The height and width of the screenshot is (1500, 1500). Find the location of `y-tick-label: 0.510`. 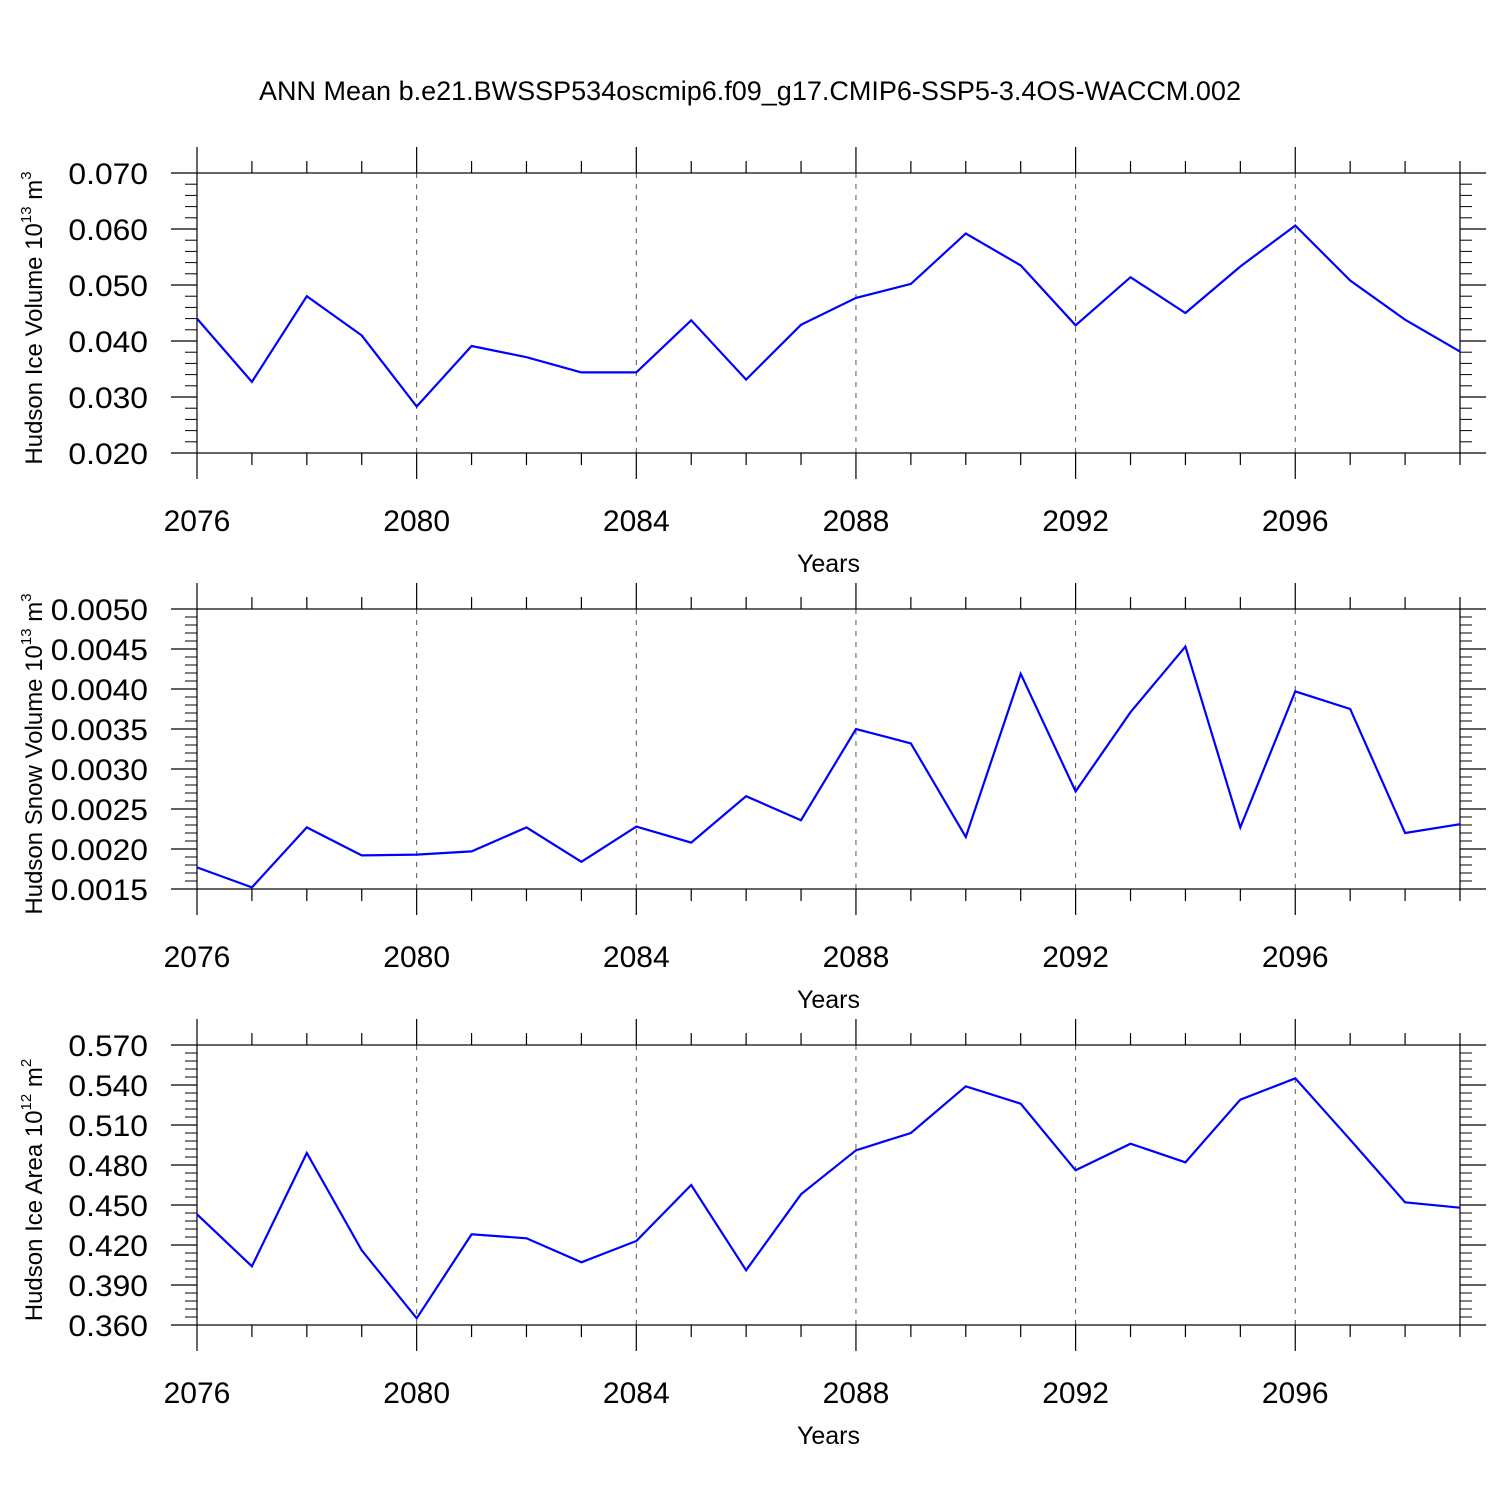

y-tick-label: 0.510 is located at coordinates (108, 1126).